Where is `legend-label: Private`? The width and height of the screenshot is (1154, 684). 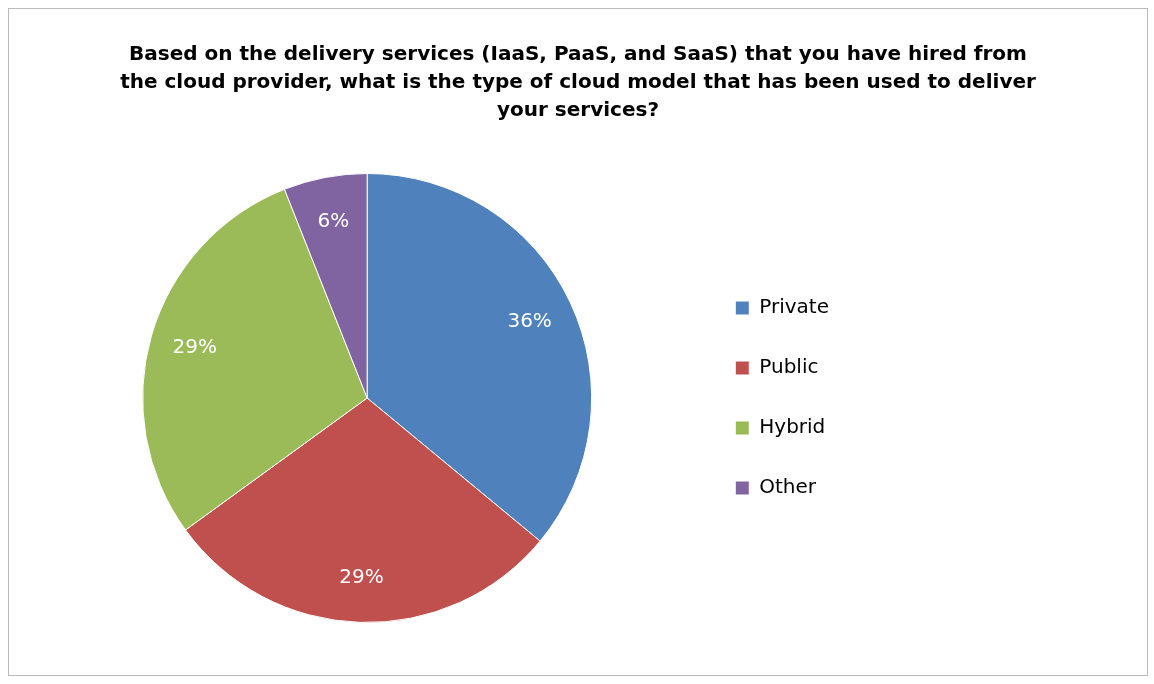
legend-label: Private is located at coordinates (794, 306).